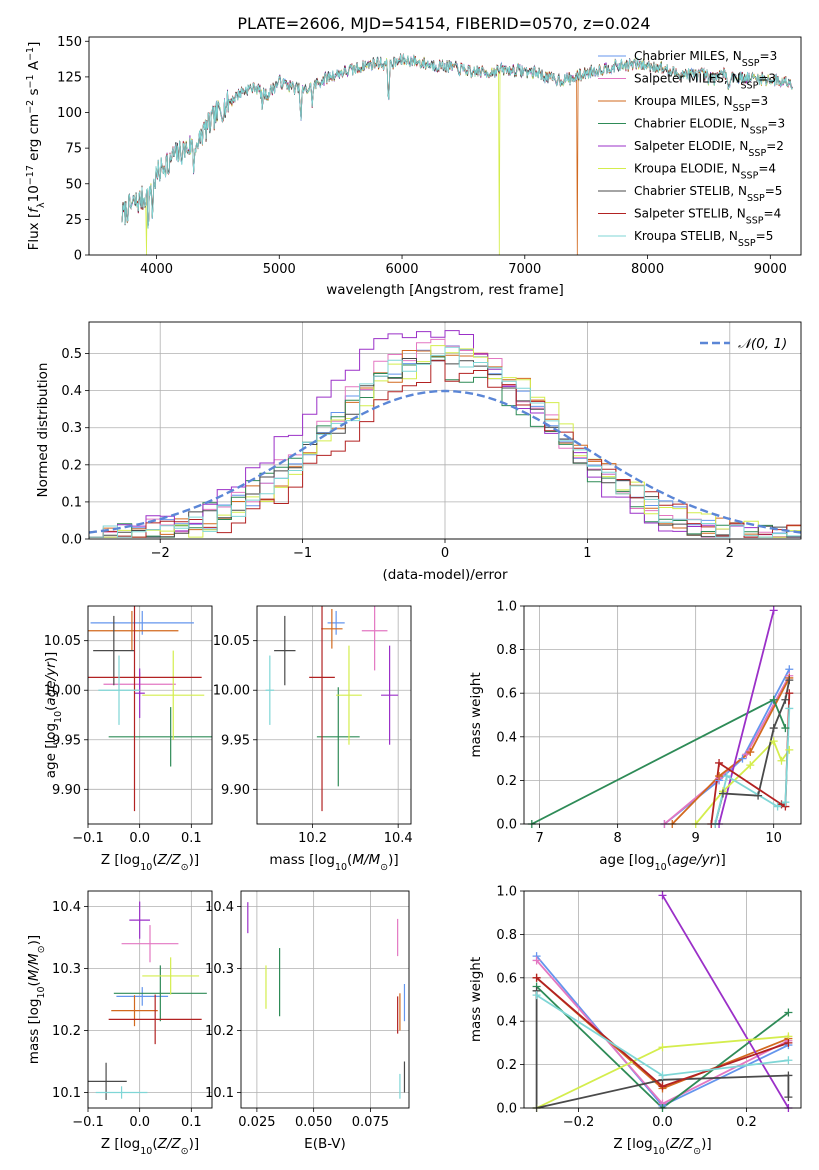 The width and height of the screenshot is (819, 1170). Describe the element at coordinates (398, 838) in the screenshot. I see `age-vs-mass-xtick-label: 10.4` at that location.